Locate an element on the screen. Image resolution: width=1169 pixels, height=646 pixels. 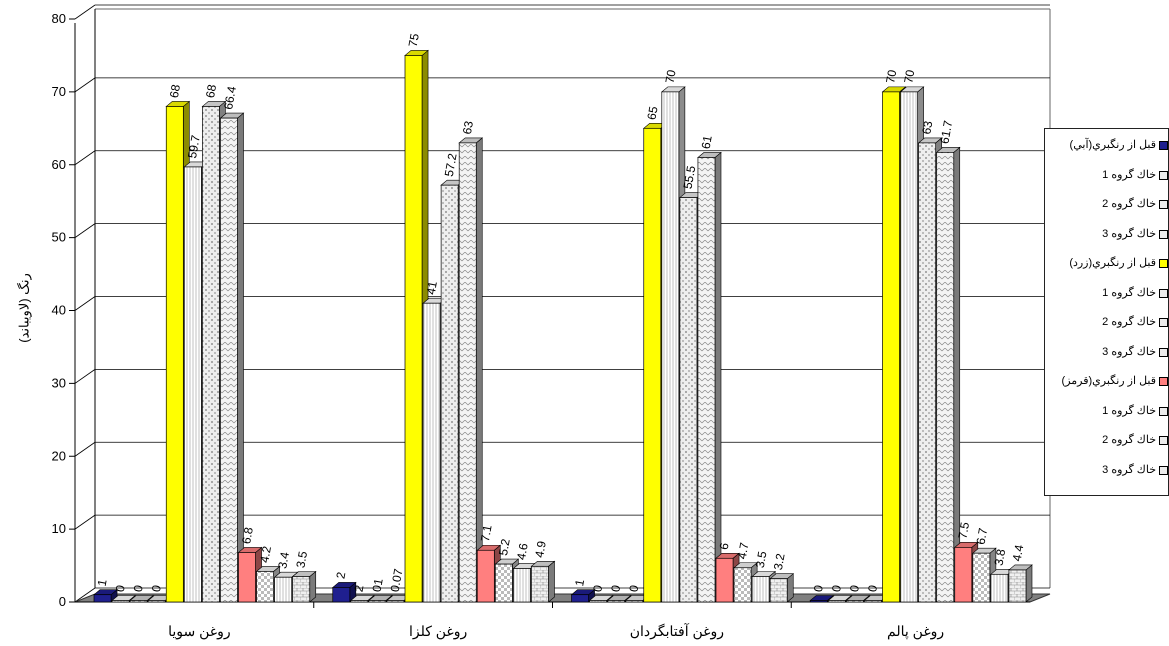
data-label: 7.1 is located at coordinates (486, 533).